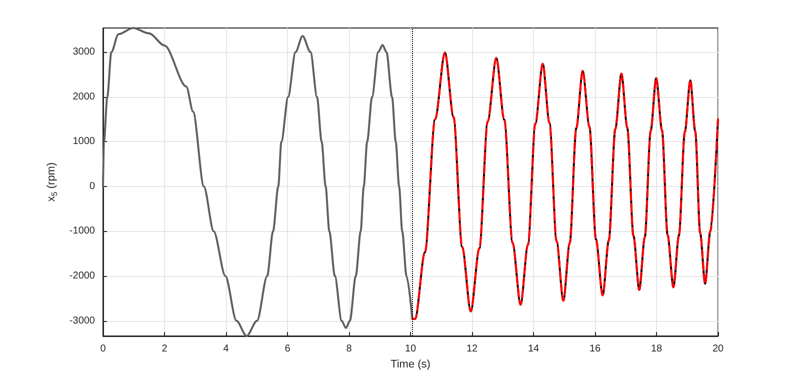 Image resolution: width=793 pixels, height=378 pixels. What do you see at coordinates (534, 349) in the screenshot?
I see `x-tick-label: 14` at bounding box center [534, 349].